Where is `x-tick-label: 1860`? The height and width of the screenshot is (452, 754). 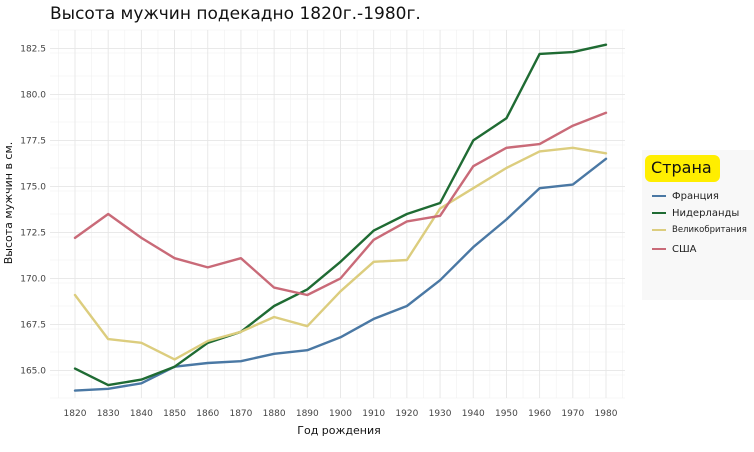 x-tick-label: 1860 is located at coordinates (207, 414).